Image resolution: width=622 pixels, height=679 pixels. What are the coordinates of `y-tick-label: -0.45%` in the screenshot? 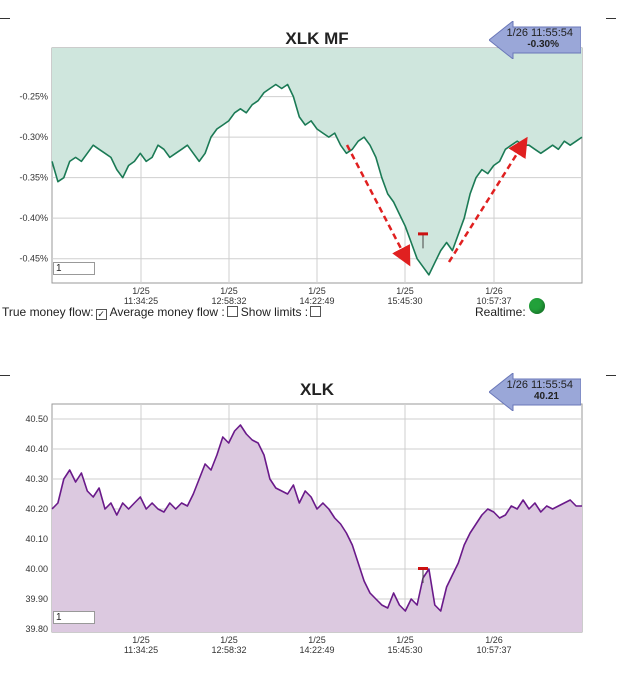 It's located at (33, 259).